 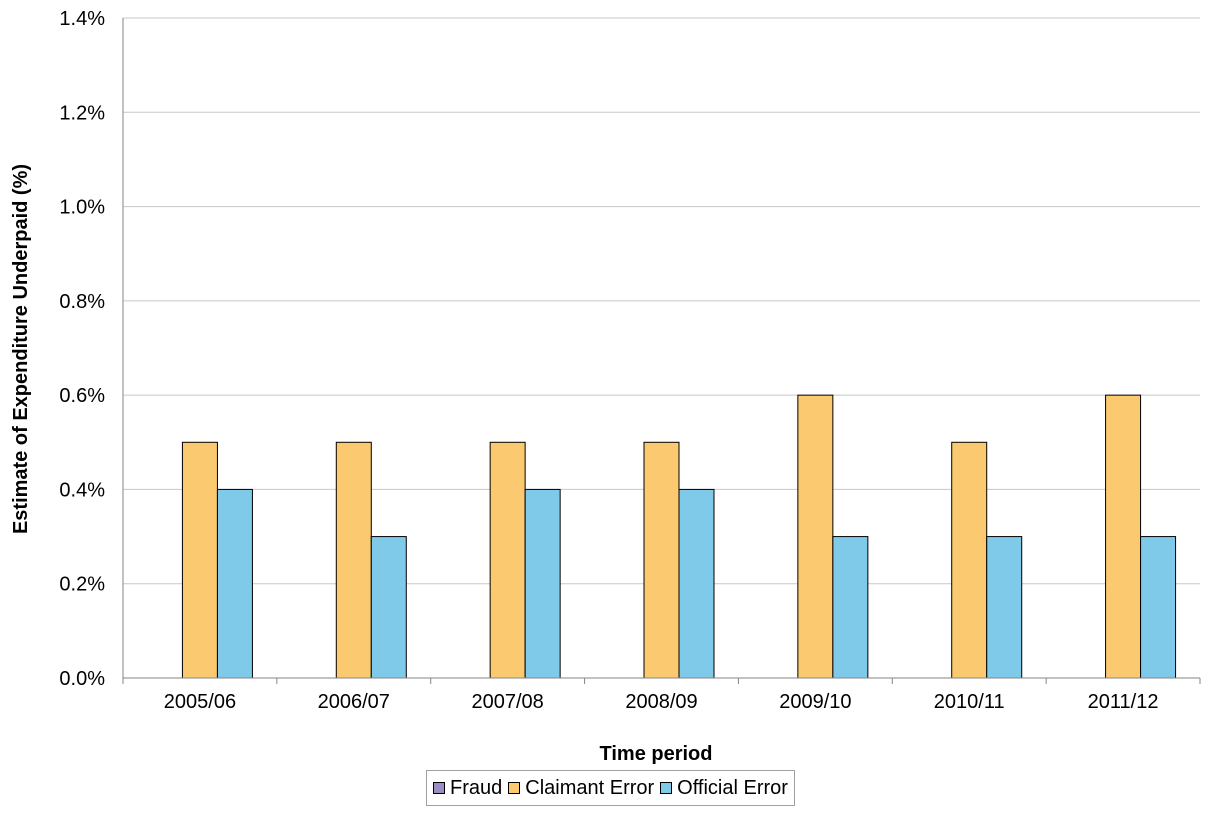 What do you see at coordinates (82, 19) in the screenshot?
I see `y-tick-label: 1.4%` at bounding box center [82, 19].